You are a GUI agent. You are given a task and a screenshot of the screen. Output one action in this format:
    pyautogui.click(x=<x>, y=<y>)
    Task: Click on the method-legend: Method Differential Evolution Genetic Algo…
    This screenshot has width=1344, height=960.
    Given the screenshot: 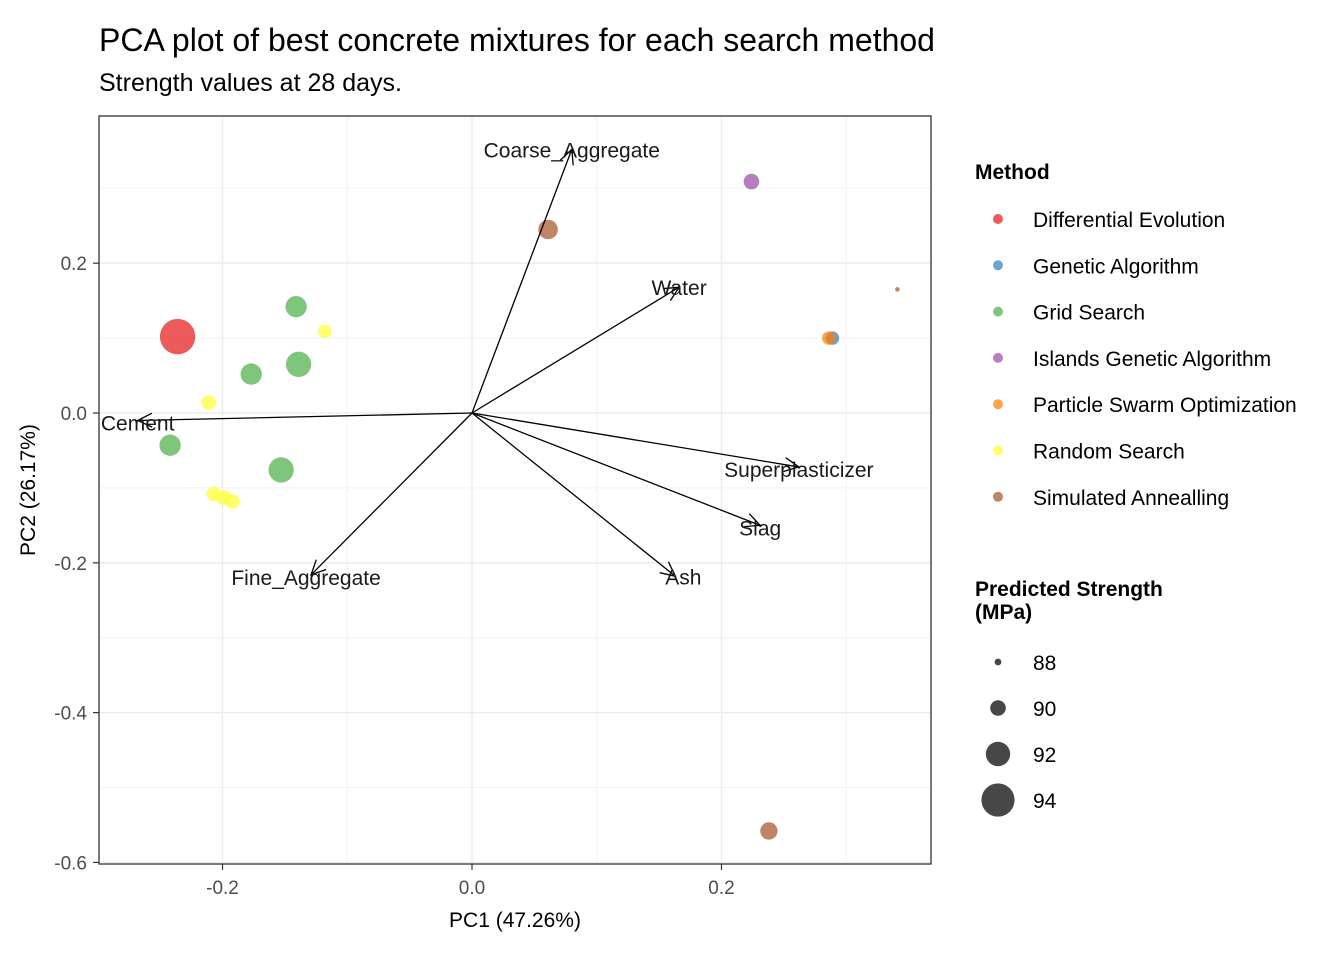 What is the action you would take?
    pyautogui.click(x=1136, y=335)
    